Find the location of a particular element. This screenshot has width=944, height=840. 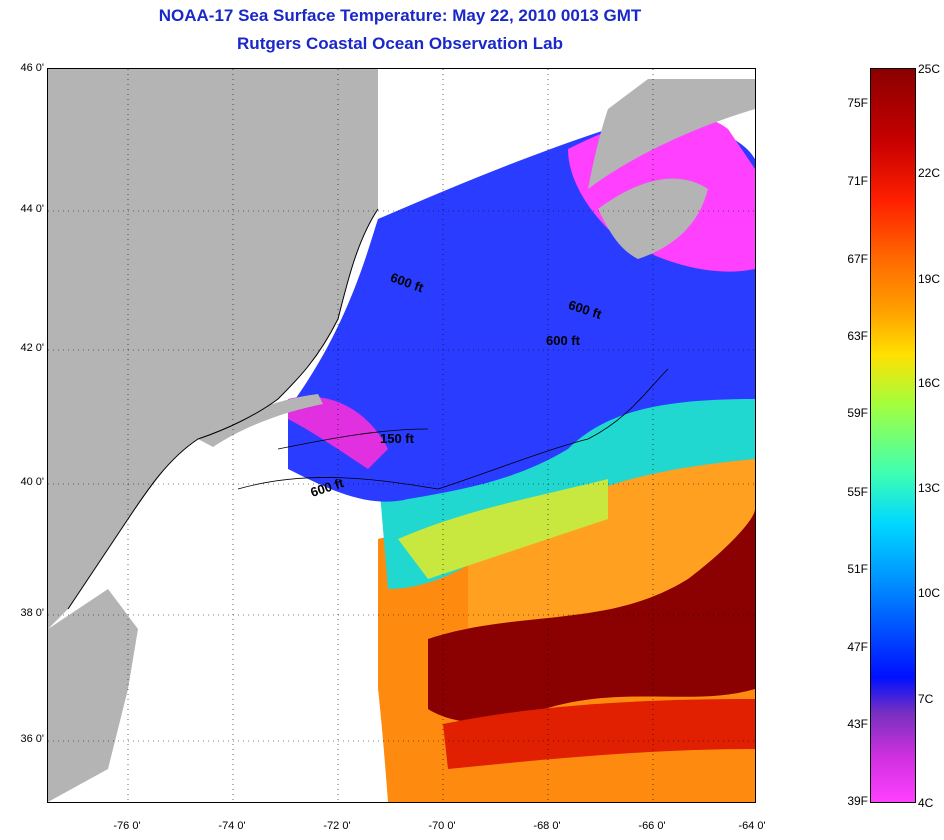

lon-label-68: -68 0' is located at coordinates (547, 826).